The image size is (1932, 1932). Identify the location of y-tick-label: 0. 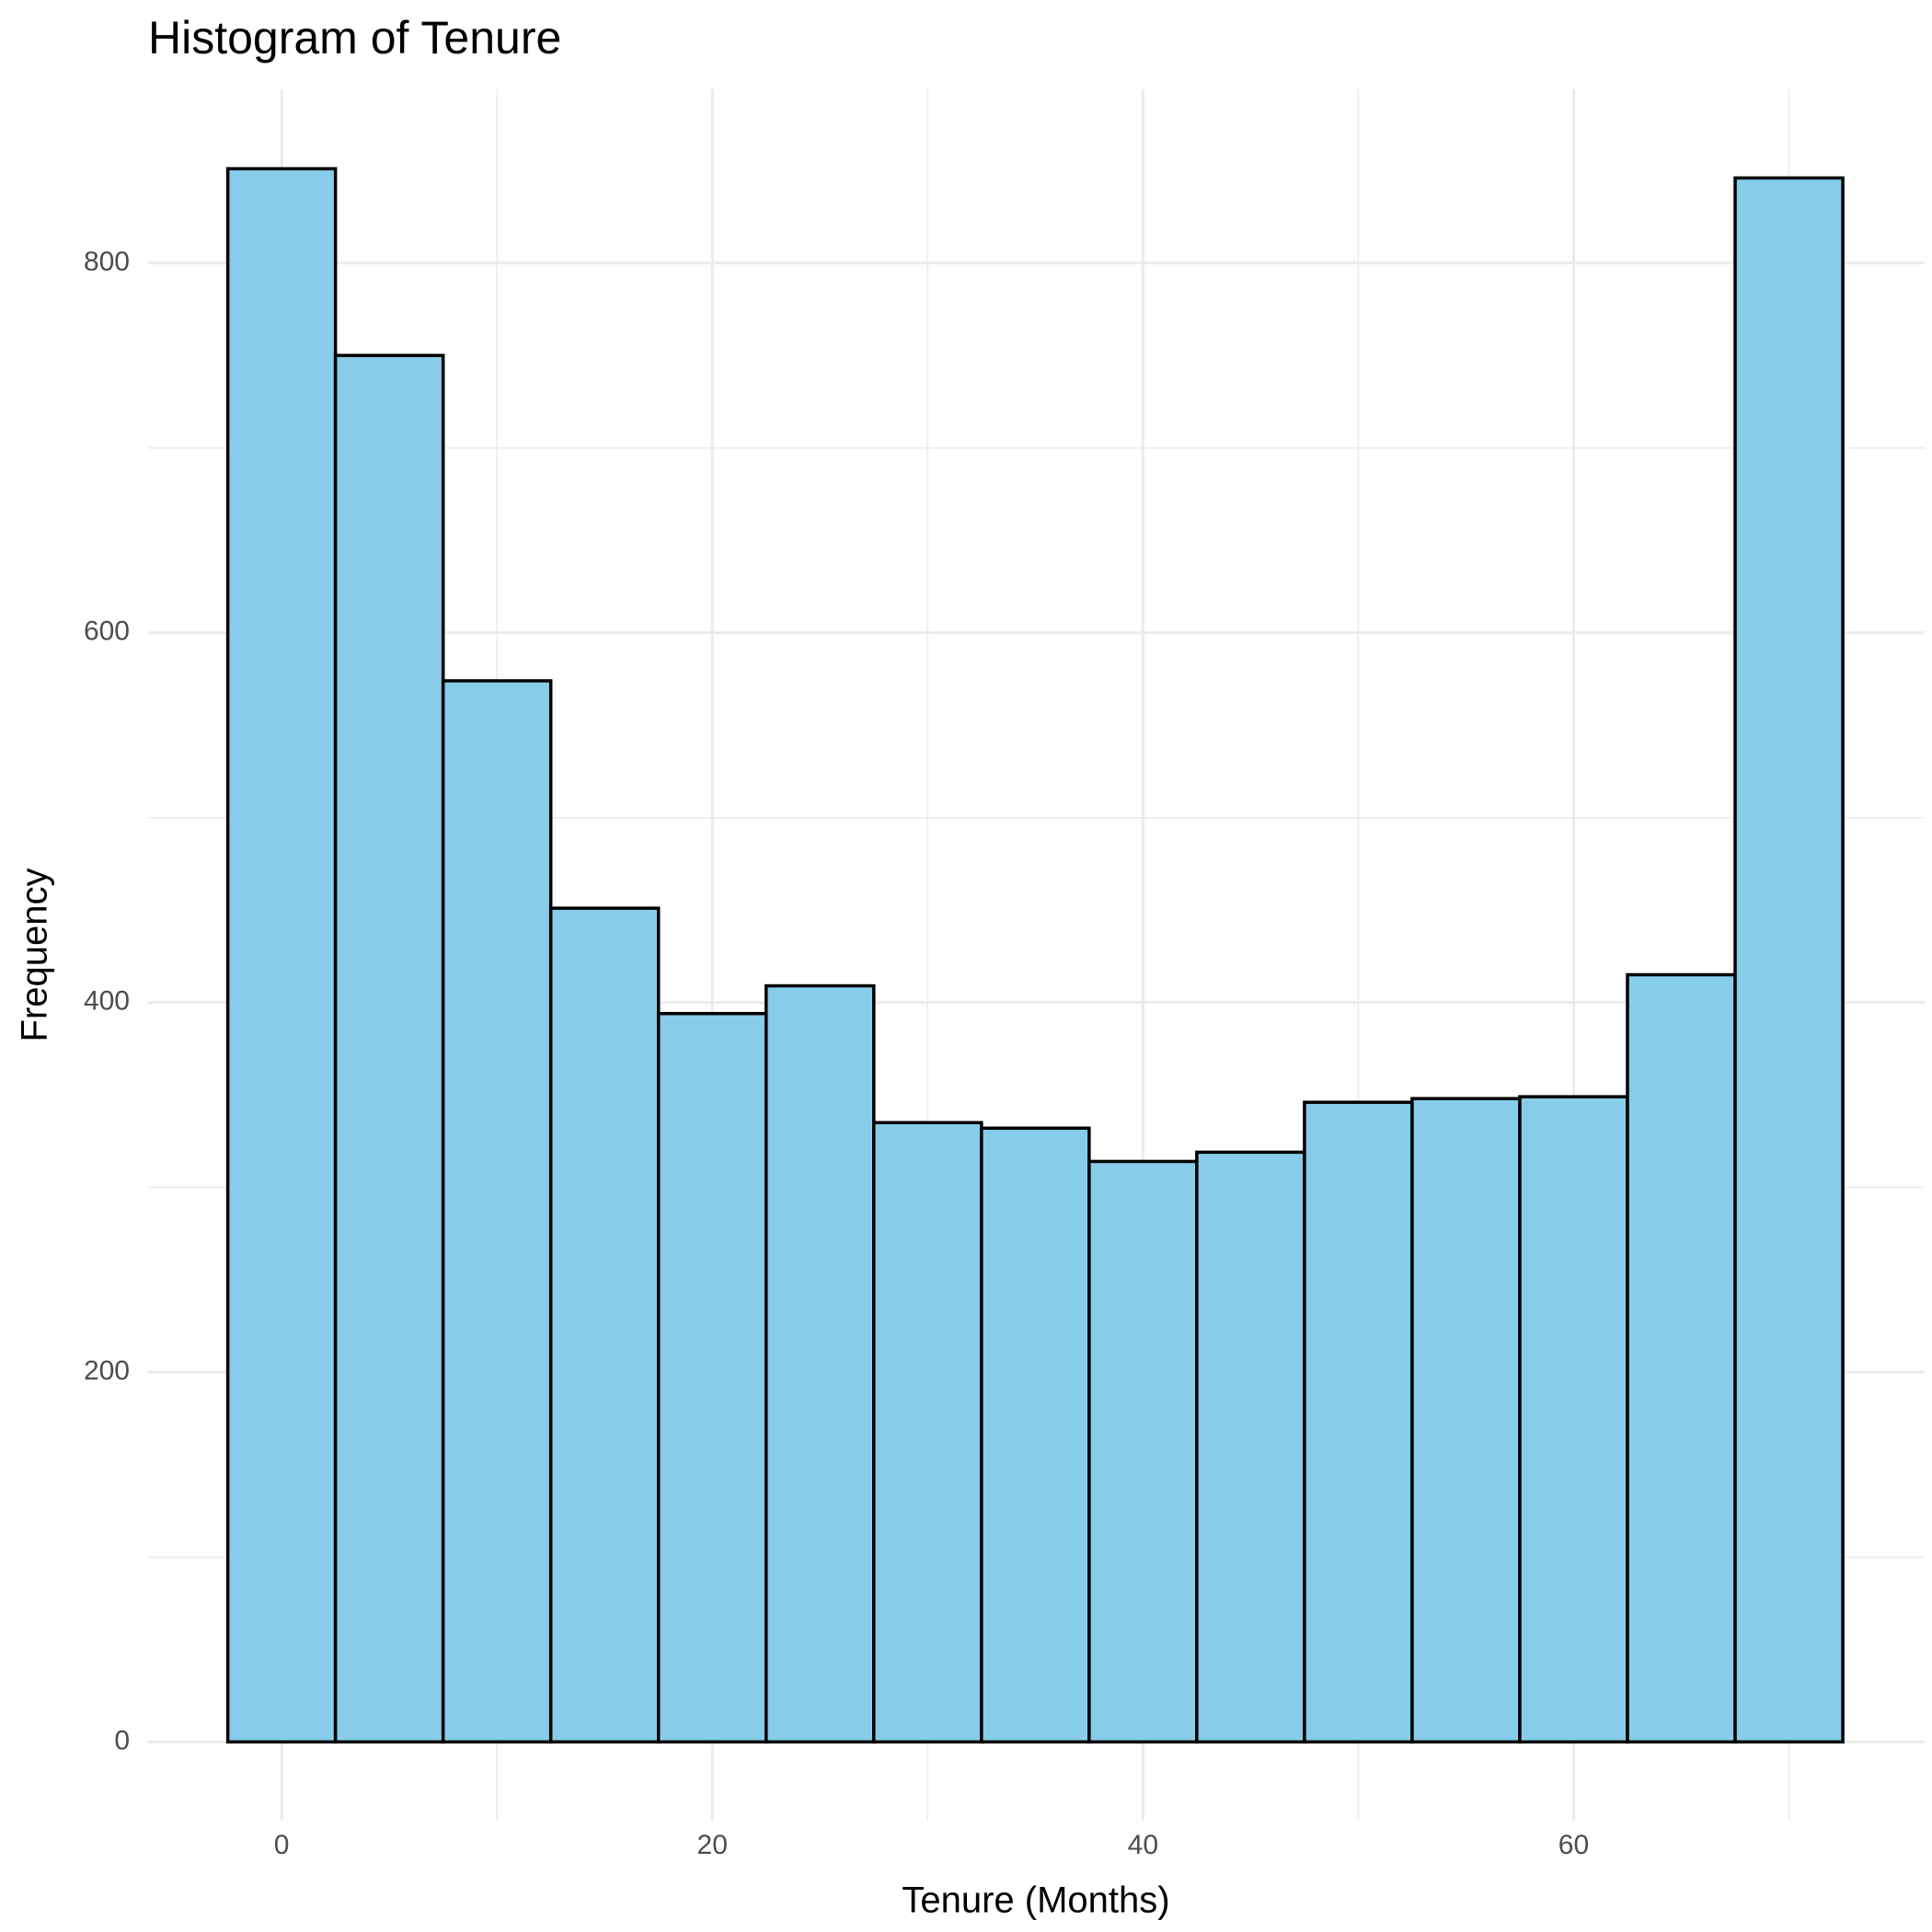
(122, 1740).